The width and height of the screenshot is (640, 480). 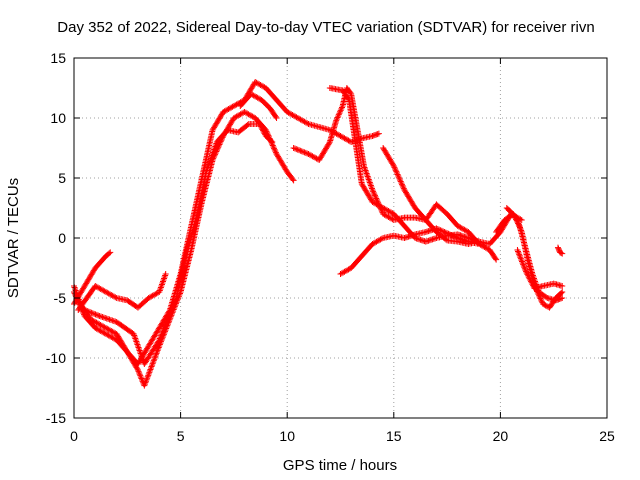 I want to click on x-tick-label: 25, so click(x=607, y=436).